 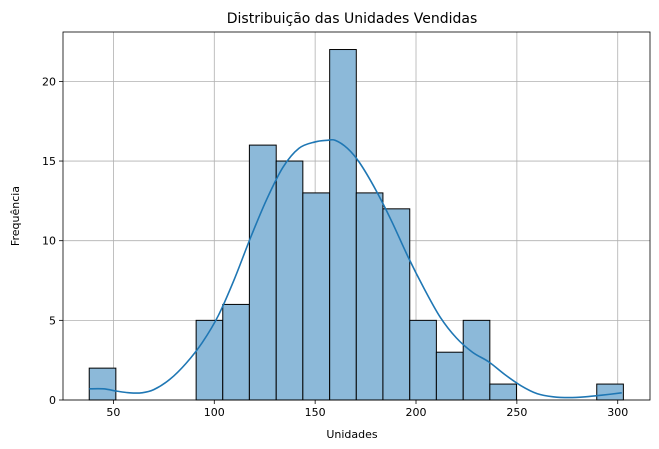 I want to click on x-tick-label: 150, so click(x=315, y=412).